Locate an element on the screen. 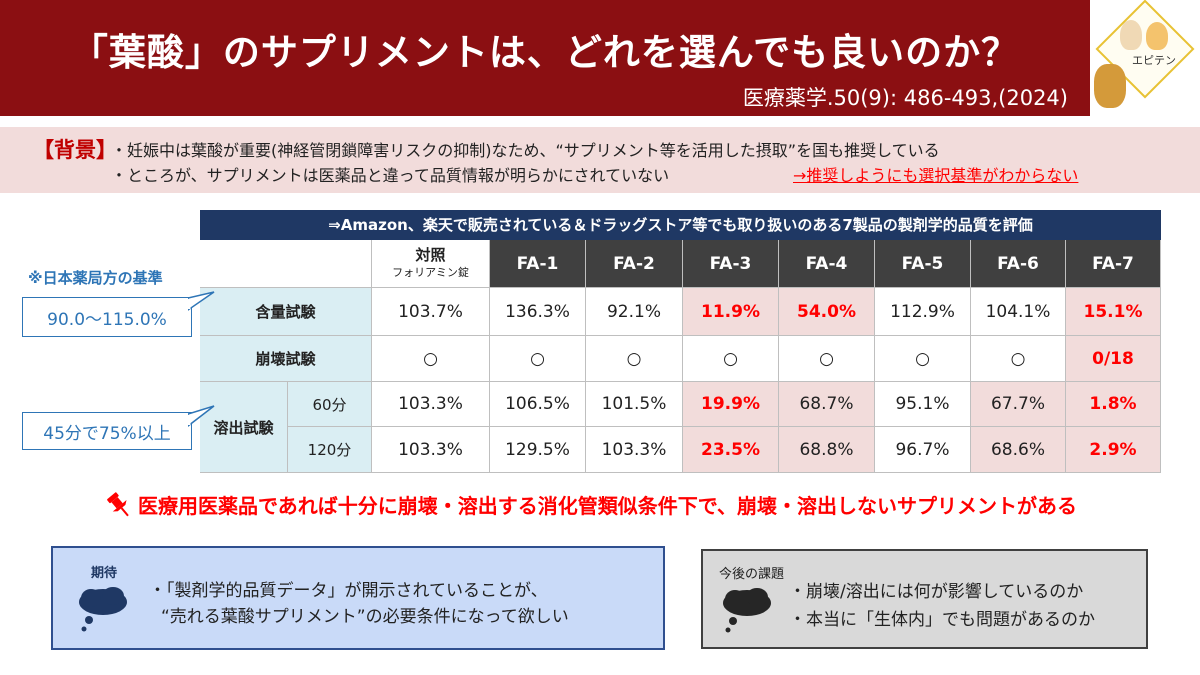  expectation-line-1: ・「製剤学的品質データ」が開示されていることが、 is located at coordinates (348, 591).